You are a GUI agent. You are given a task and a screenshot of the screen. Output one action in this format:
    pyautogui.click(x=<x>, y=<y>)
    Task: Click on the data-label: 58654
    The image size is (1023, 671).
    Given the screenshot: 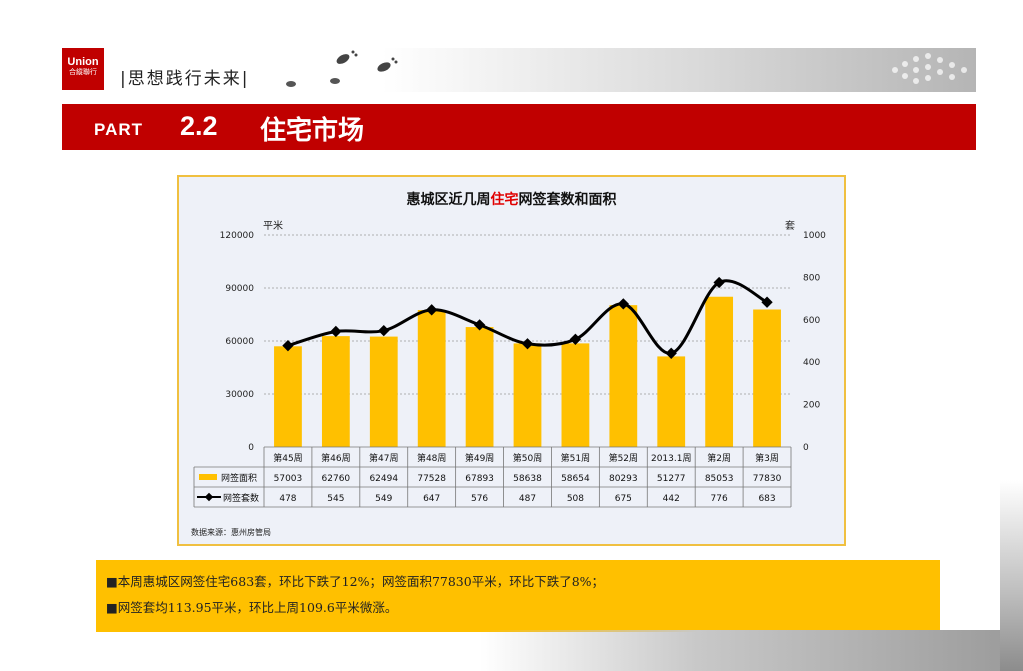 What is the action you would take?
    pyautogui.click(x=575, y=479)
    